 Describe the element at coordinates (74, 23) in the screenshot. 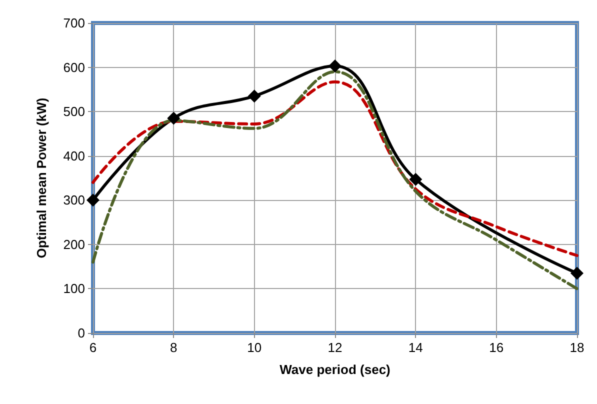

I see `y-tick-label: 700` at that location.